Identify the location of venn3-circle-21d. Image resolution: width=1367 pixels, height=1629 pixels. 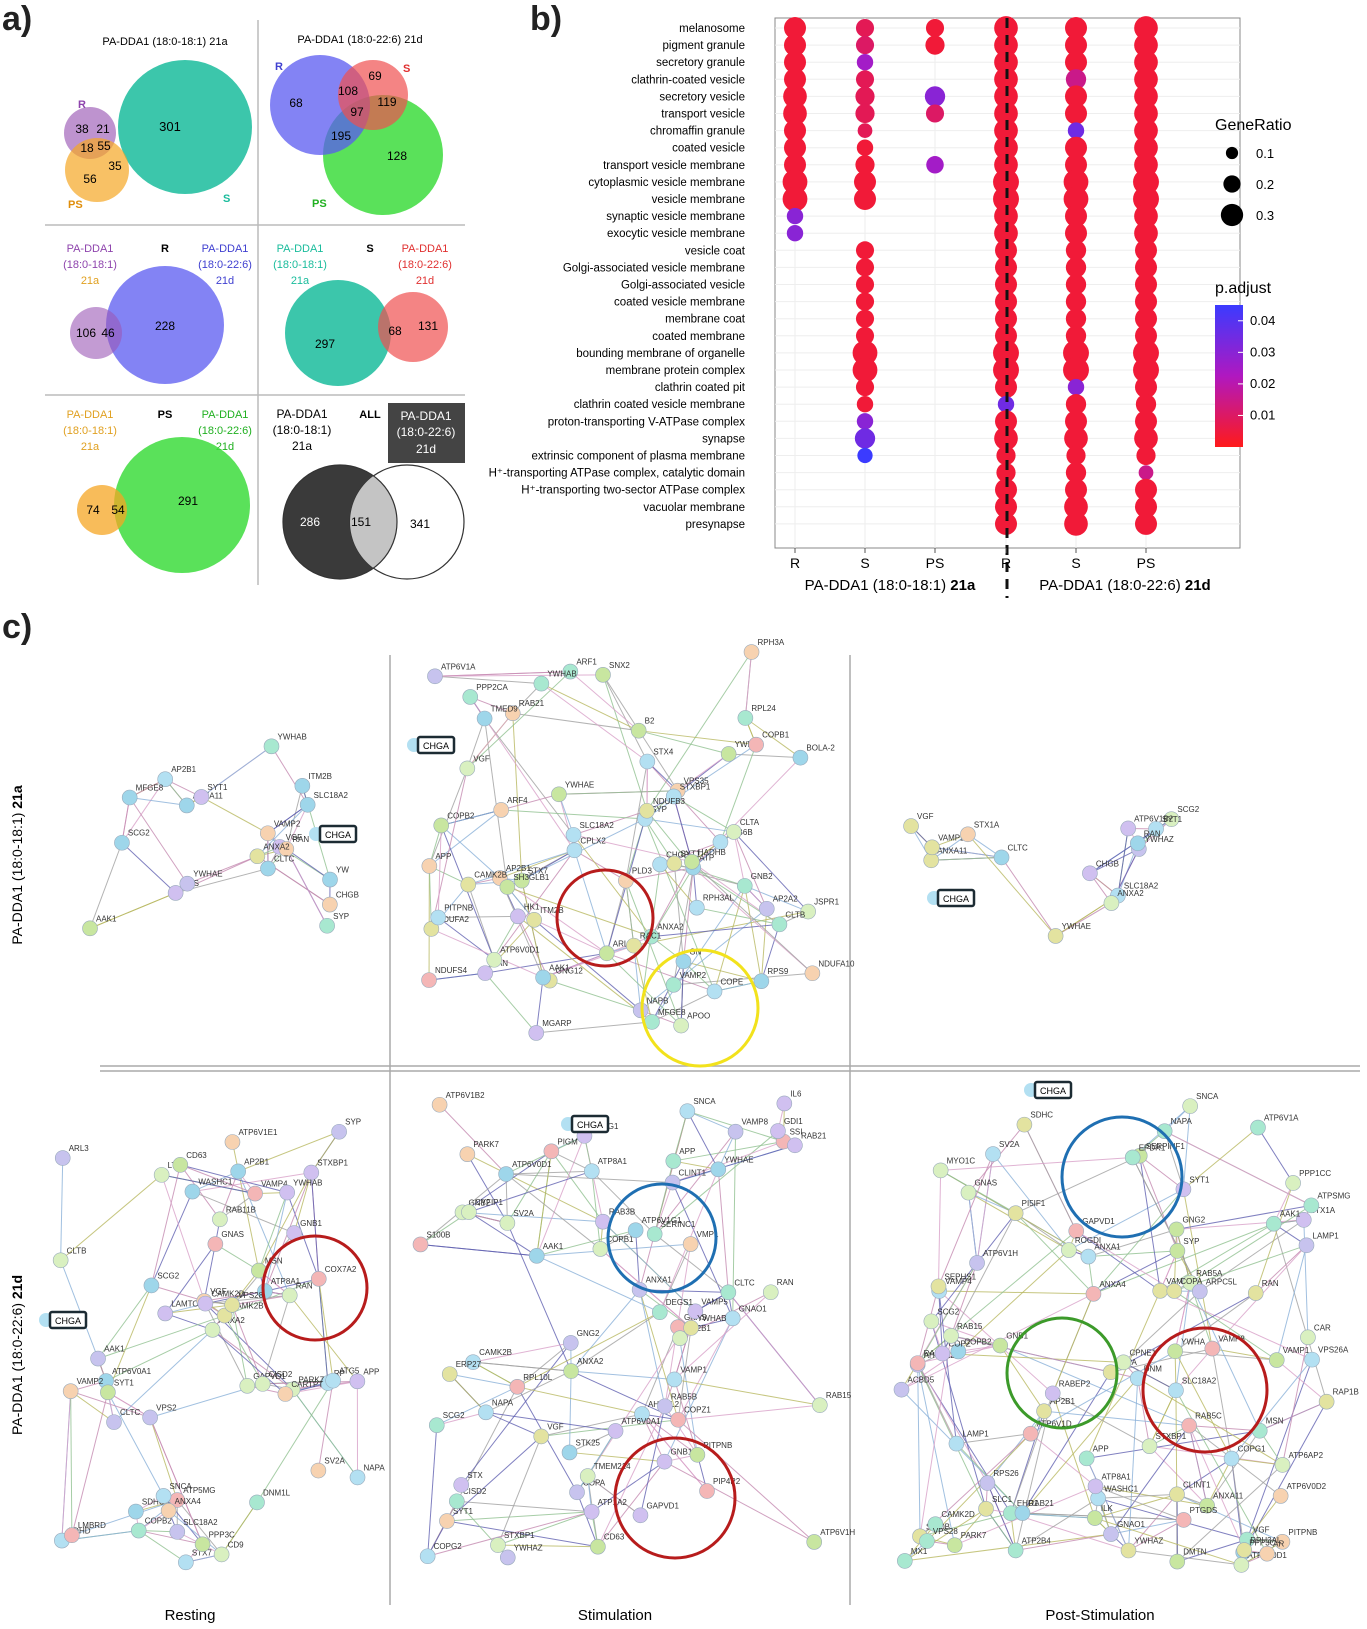
(165, 325).